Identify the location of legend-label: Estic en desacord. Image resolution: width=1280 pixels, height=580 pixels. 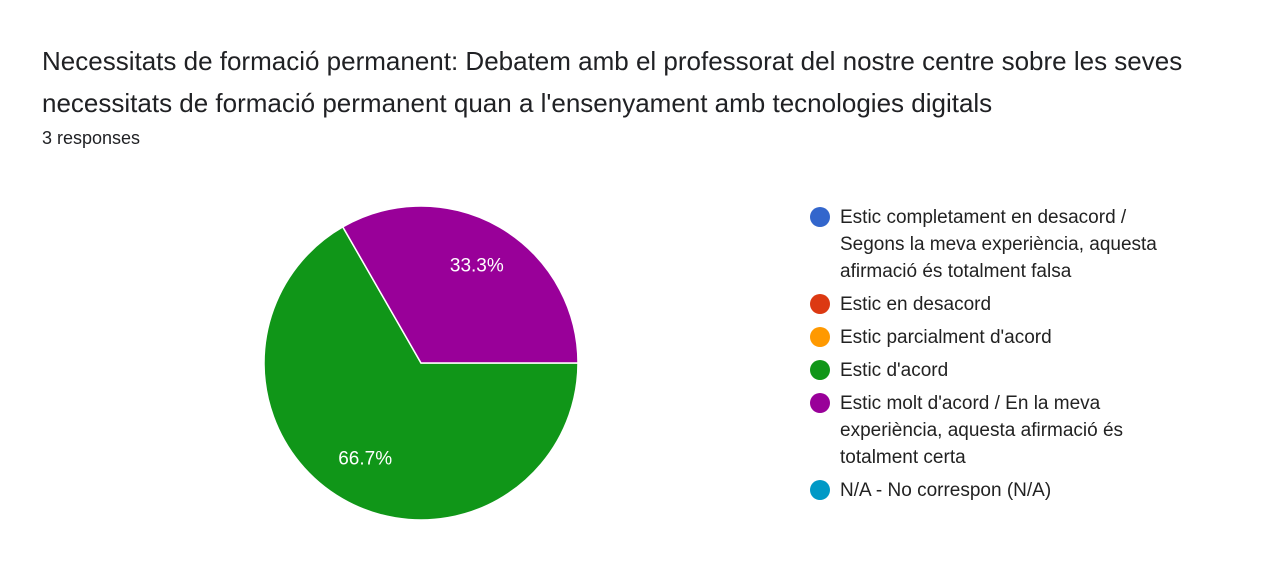
(916, 304).